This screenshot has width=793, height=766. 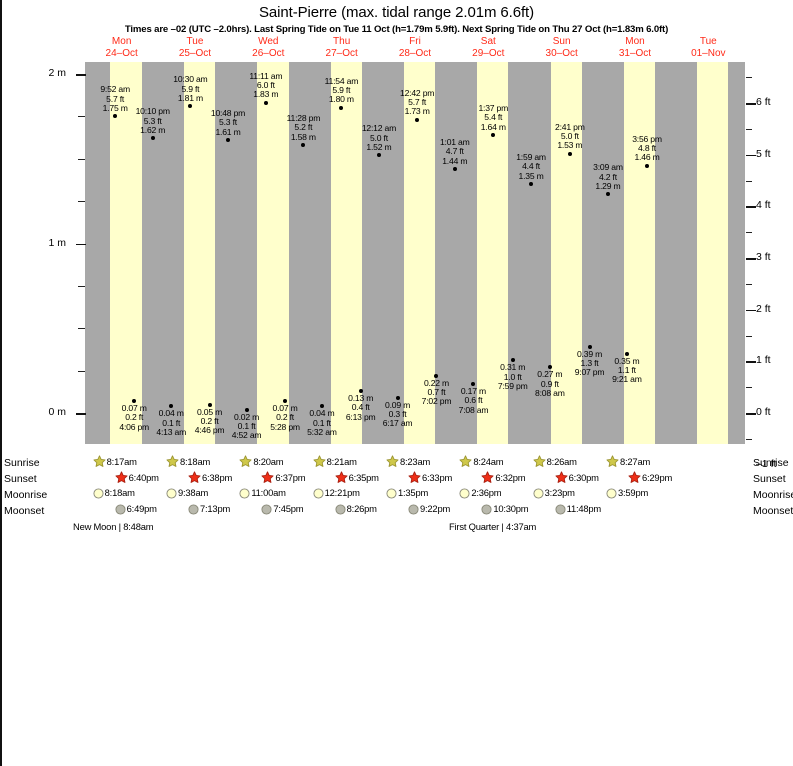 What do you see at coordinates (341, 47) in the screenshot?
I see `day-header-3: Thu 27–Oct` at bounding box center [341, 47].